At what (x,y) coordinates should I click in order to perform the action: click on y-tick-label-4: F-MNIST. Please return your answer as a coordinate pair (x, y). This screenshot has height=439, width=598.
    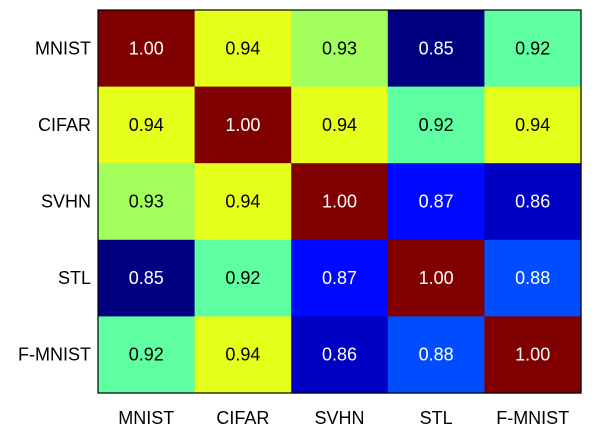
    Looking at the image, I should click on (54, 355).